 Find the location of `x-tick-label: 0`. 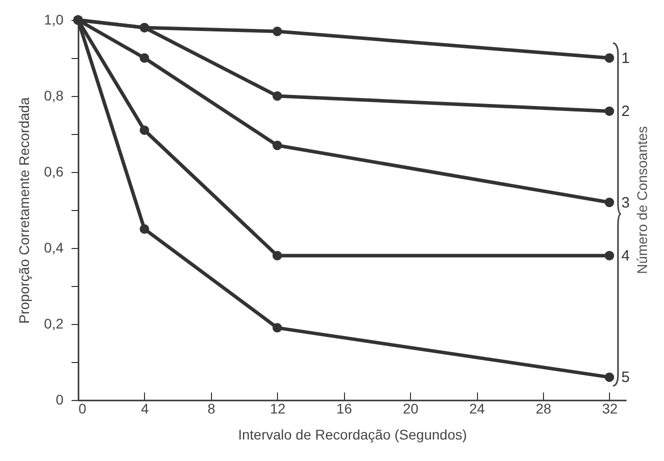

x-tick-label: 0 is located at coordinates (82, 408).